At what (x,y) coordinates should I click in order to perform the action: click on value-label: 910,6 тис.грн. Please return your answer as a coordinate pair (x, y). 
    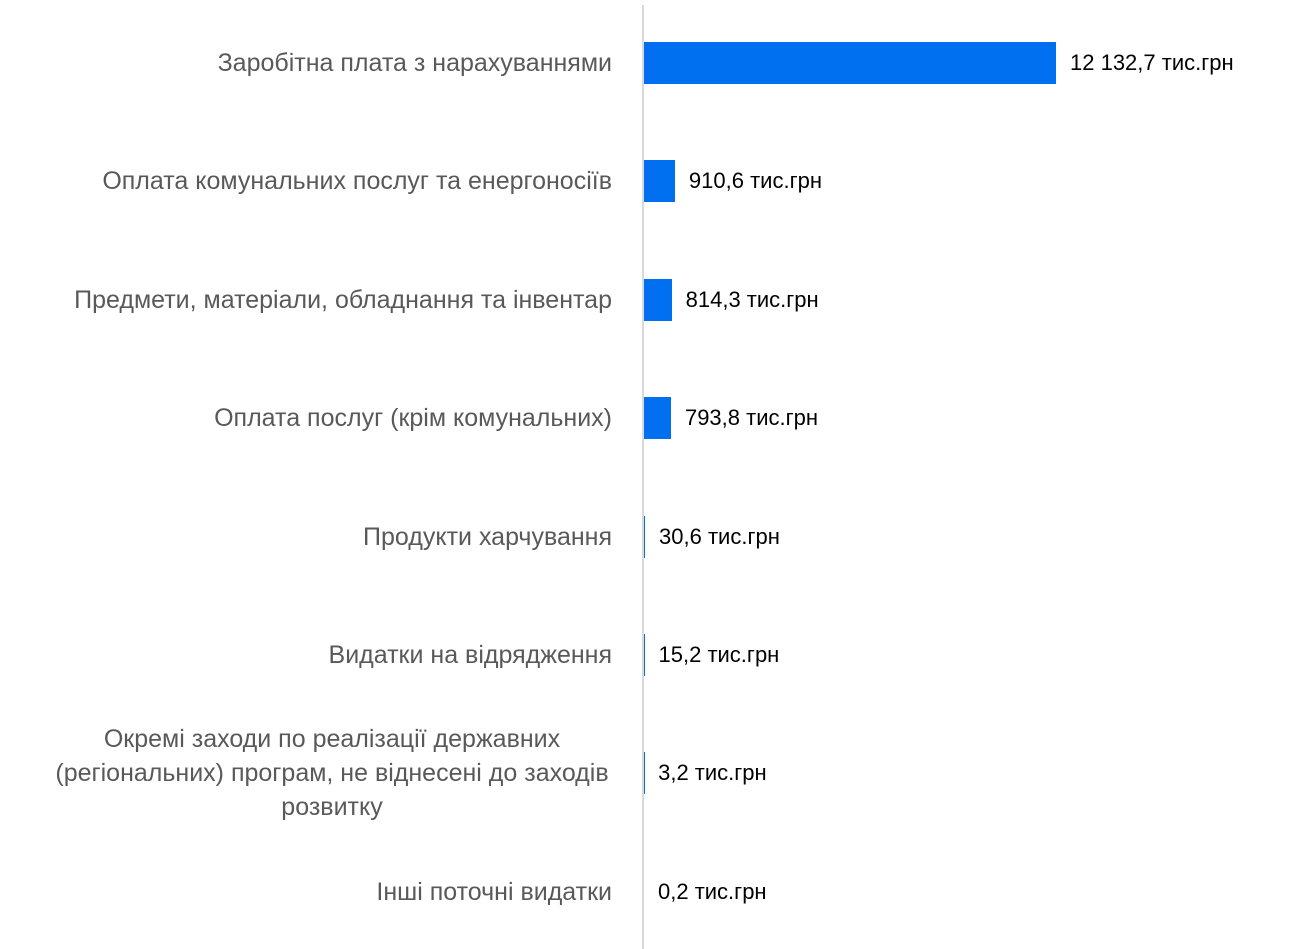
    Looking at the image, I should click on (755, 181).